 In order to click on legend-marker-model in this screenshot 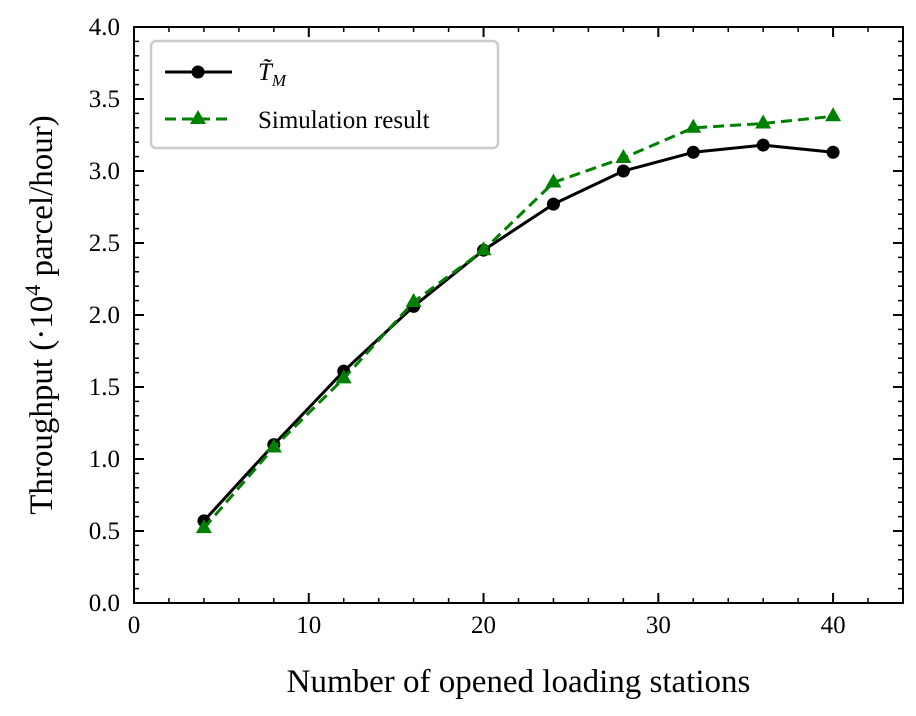, I will do `click(198, 72)`.